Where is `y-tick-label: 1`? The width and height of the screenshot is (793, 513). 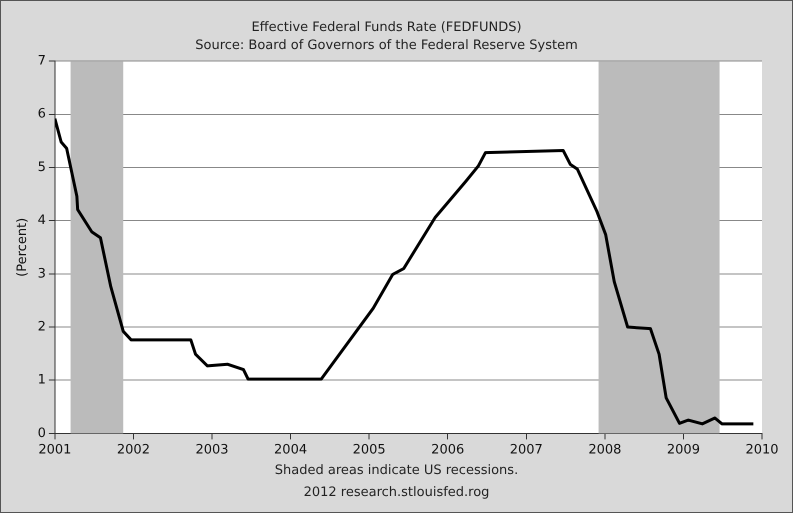
y-tick-label: 1 is located at coordinates (42, 380).